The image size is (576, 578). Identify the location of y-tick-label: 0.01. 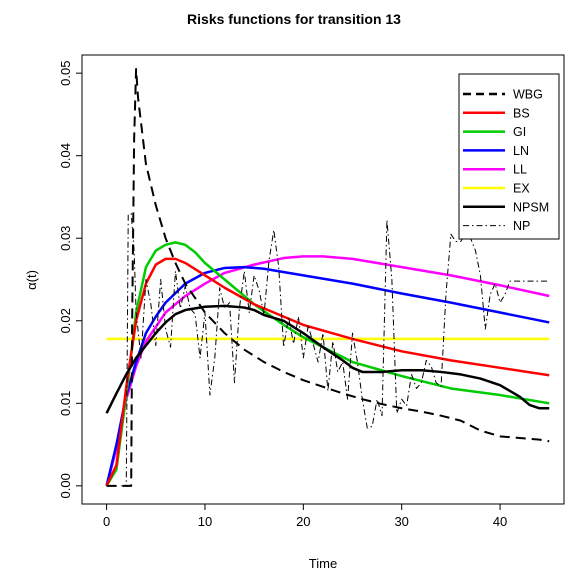
(65, 403).